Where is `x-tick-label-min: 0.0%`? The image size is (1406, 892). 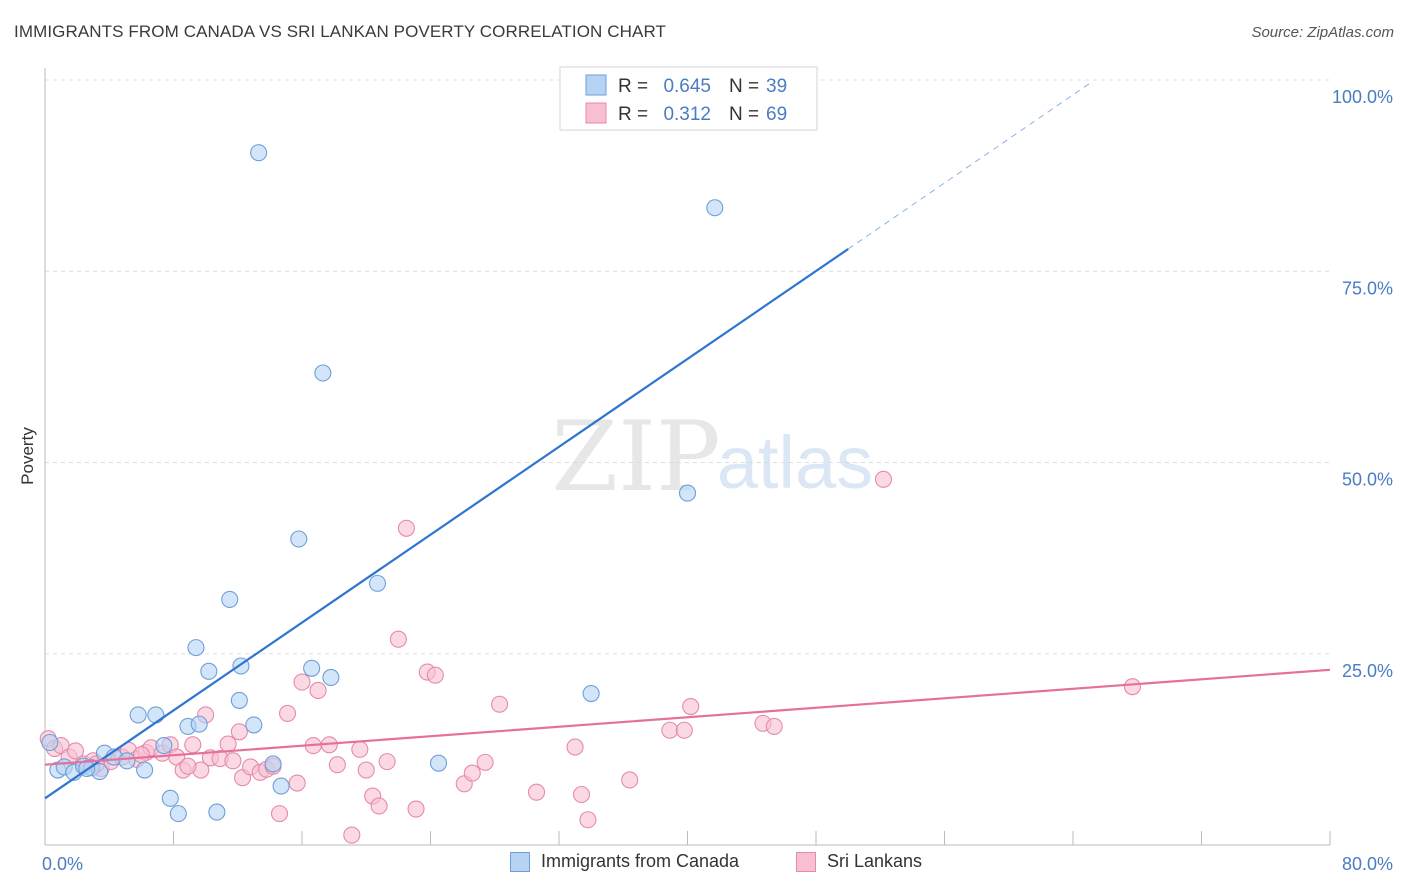
x-tick-label-min: 0.0% is located at coordinates (62, 864).